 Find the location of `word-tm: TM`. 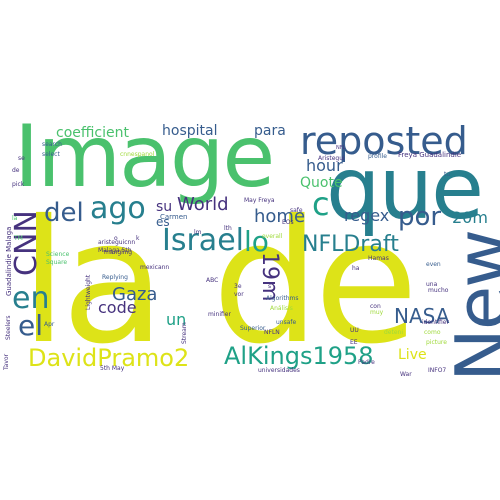

word-tm: TM is located at coordinates (18, 238).